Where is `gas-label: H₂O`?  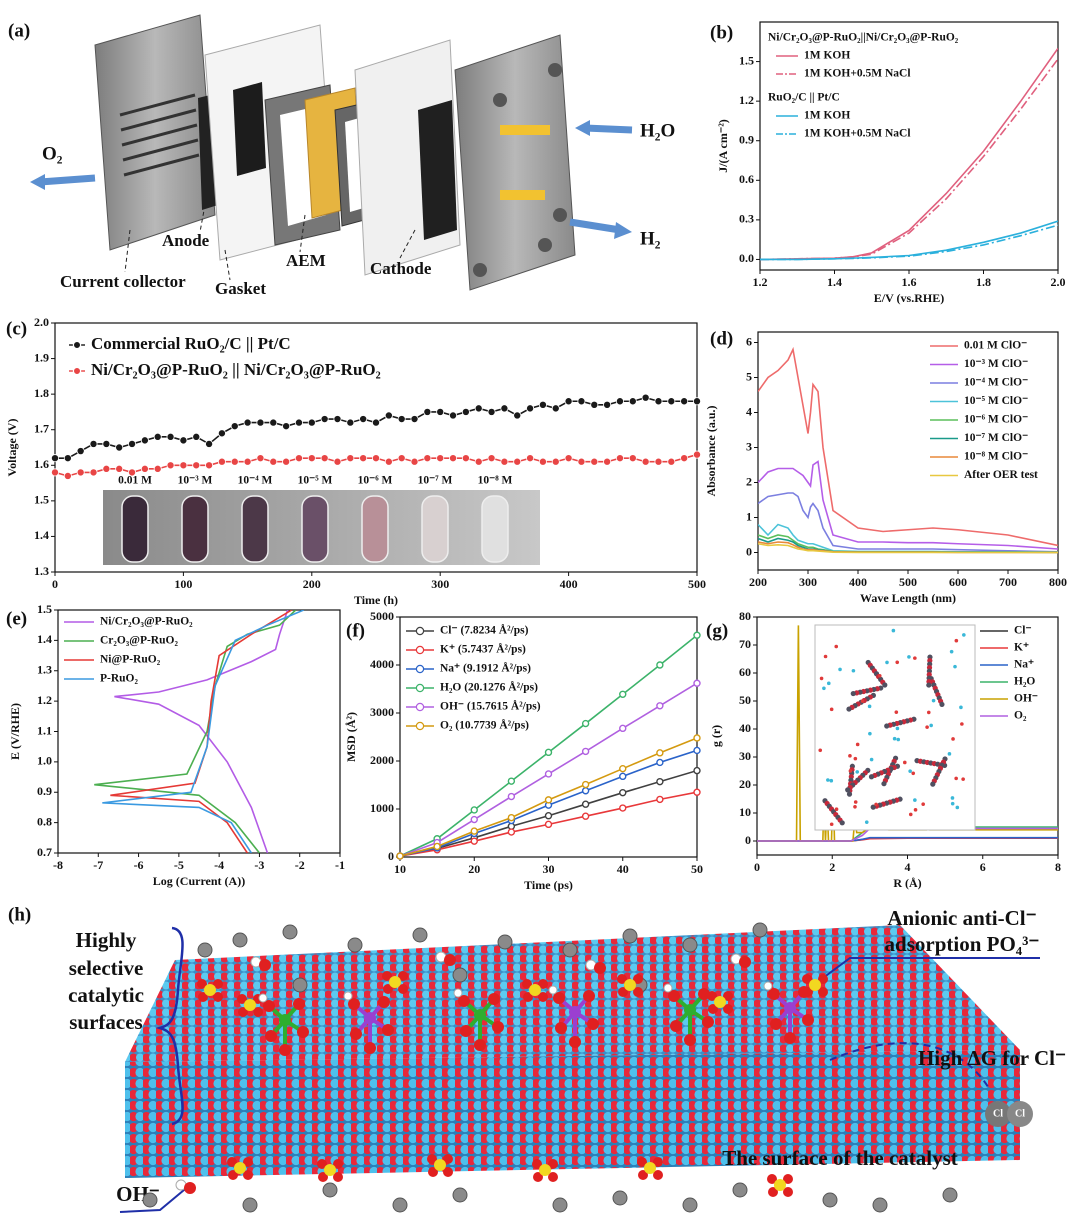 gas-label: H₂O is located at coordinates (657, 130).